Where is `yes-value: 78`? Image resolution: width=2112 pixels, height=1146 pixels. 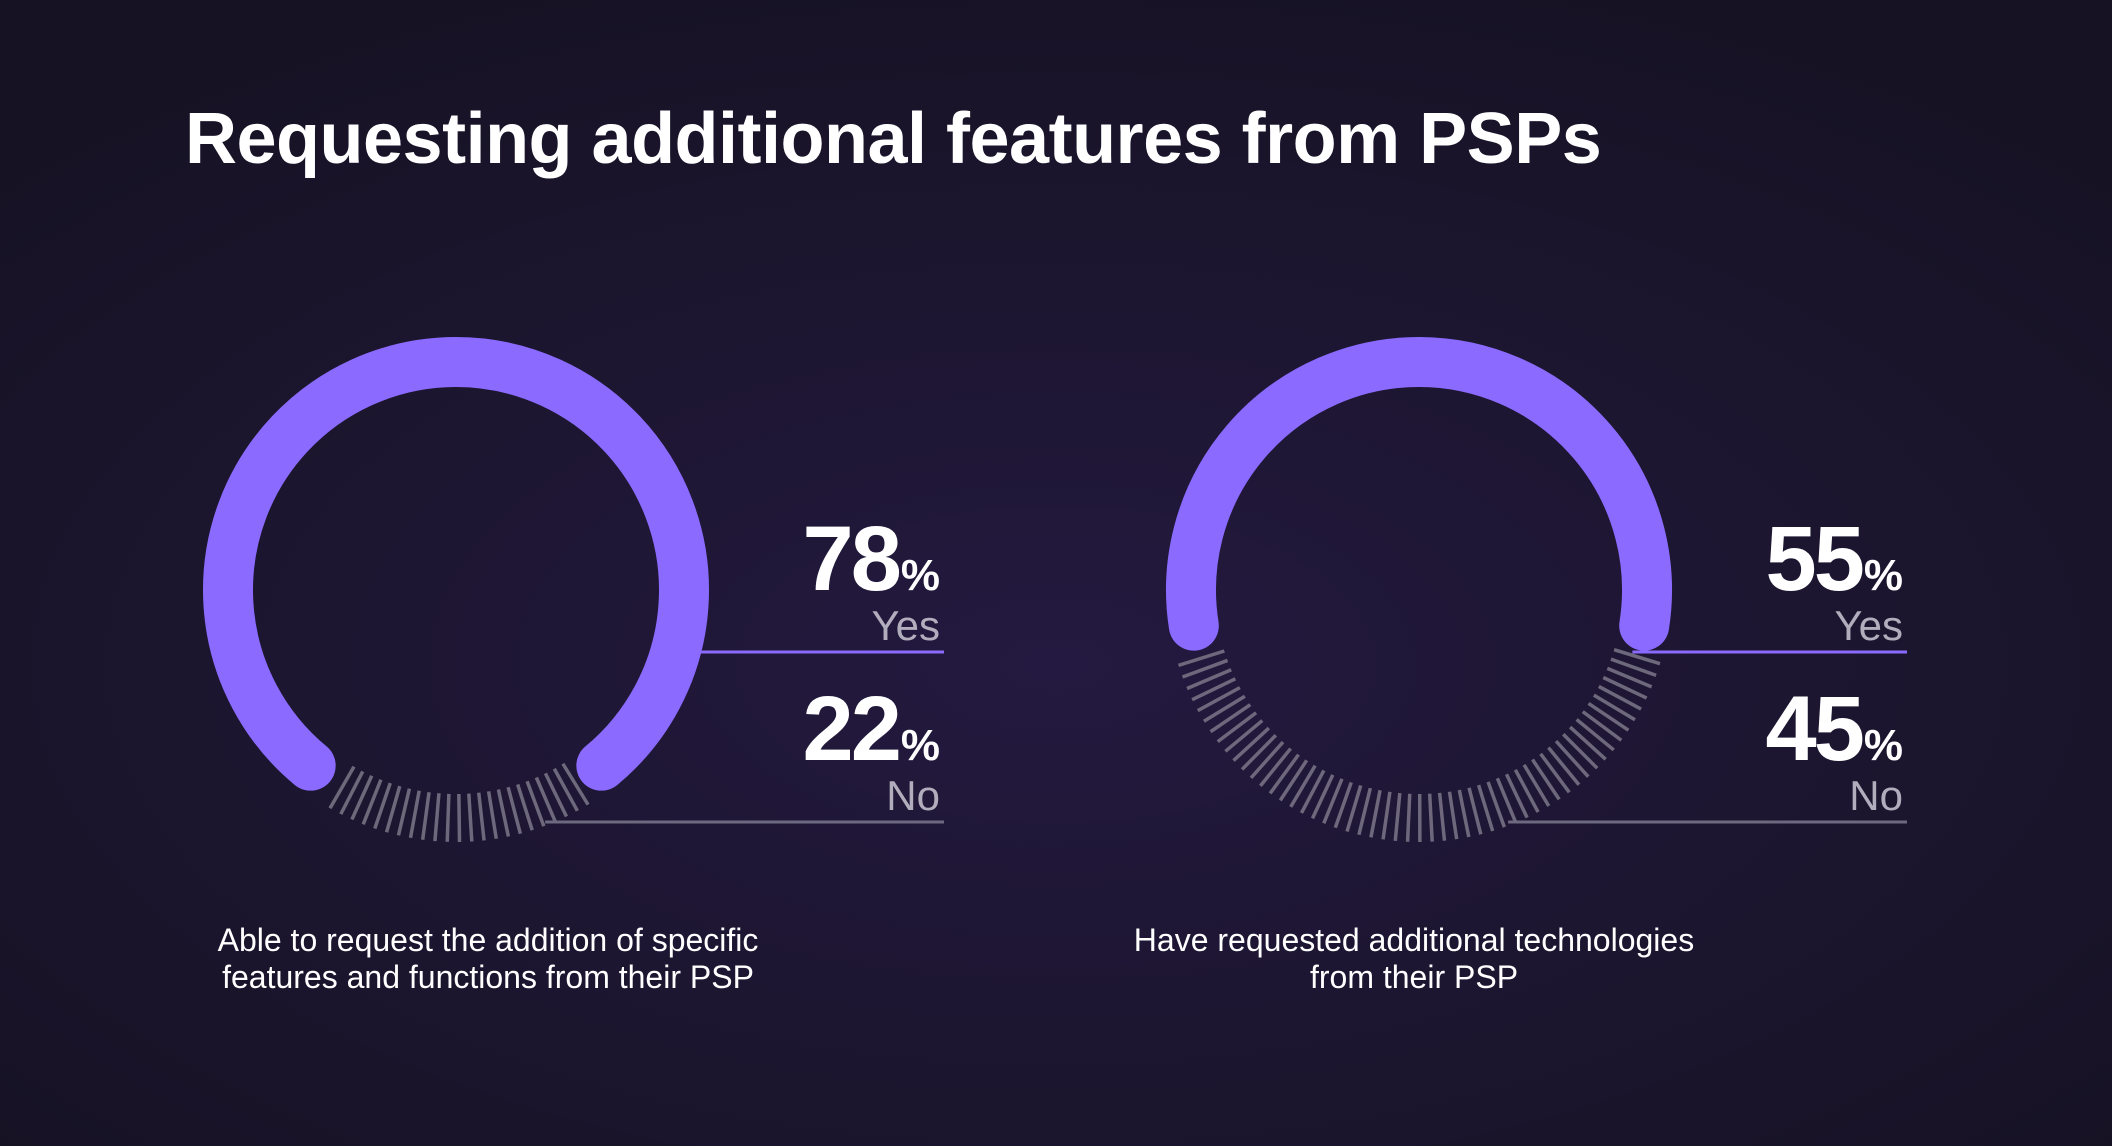 yes-value: 78 is located at coordinates (852, 559).